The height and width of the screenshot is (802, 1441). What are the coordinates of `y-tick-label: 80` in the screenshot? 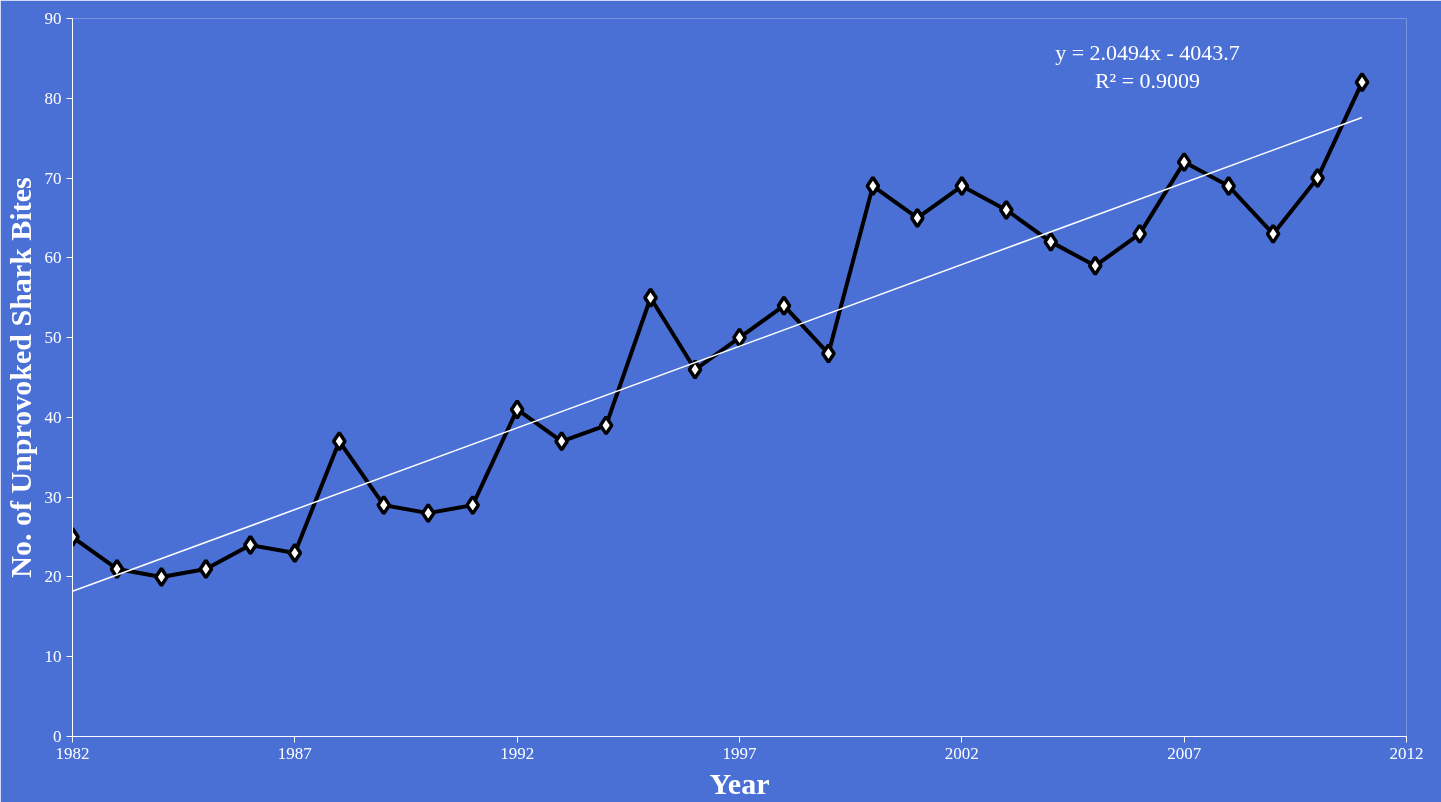 It's located at (53, 98).